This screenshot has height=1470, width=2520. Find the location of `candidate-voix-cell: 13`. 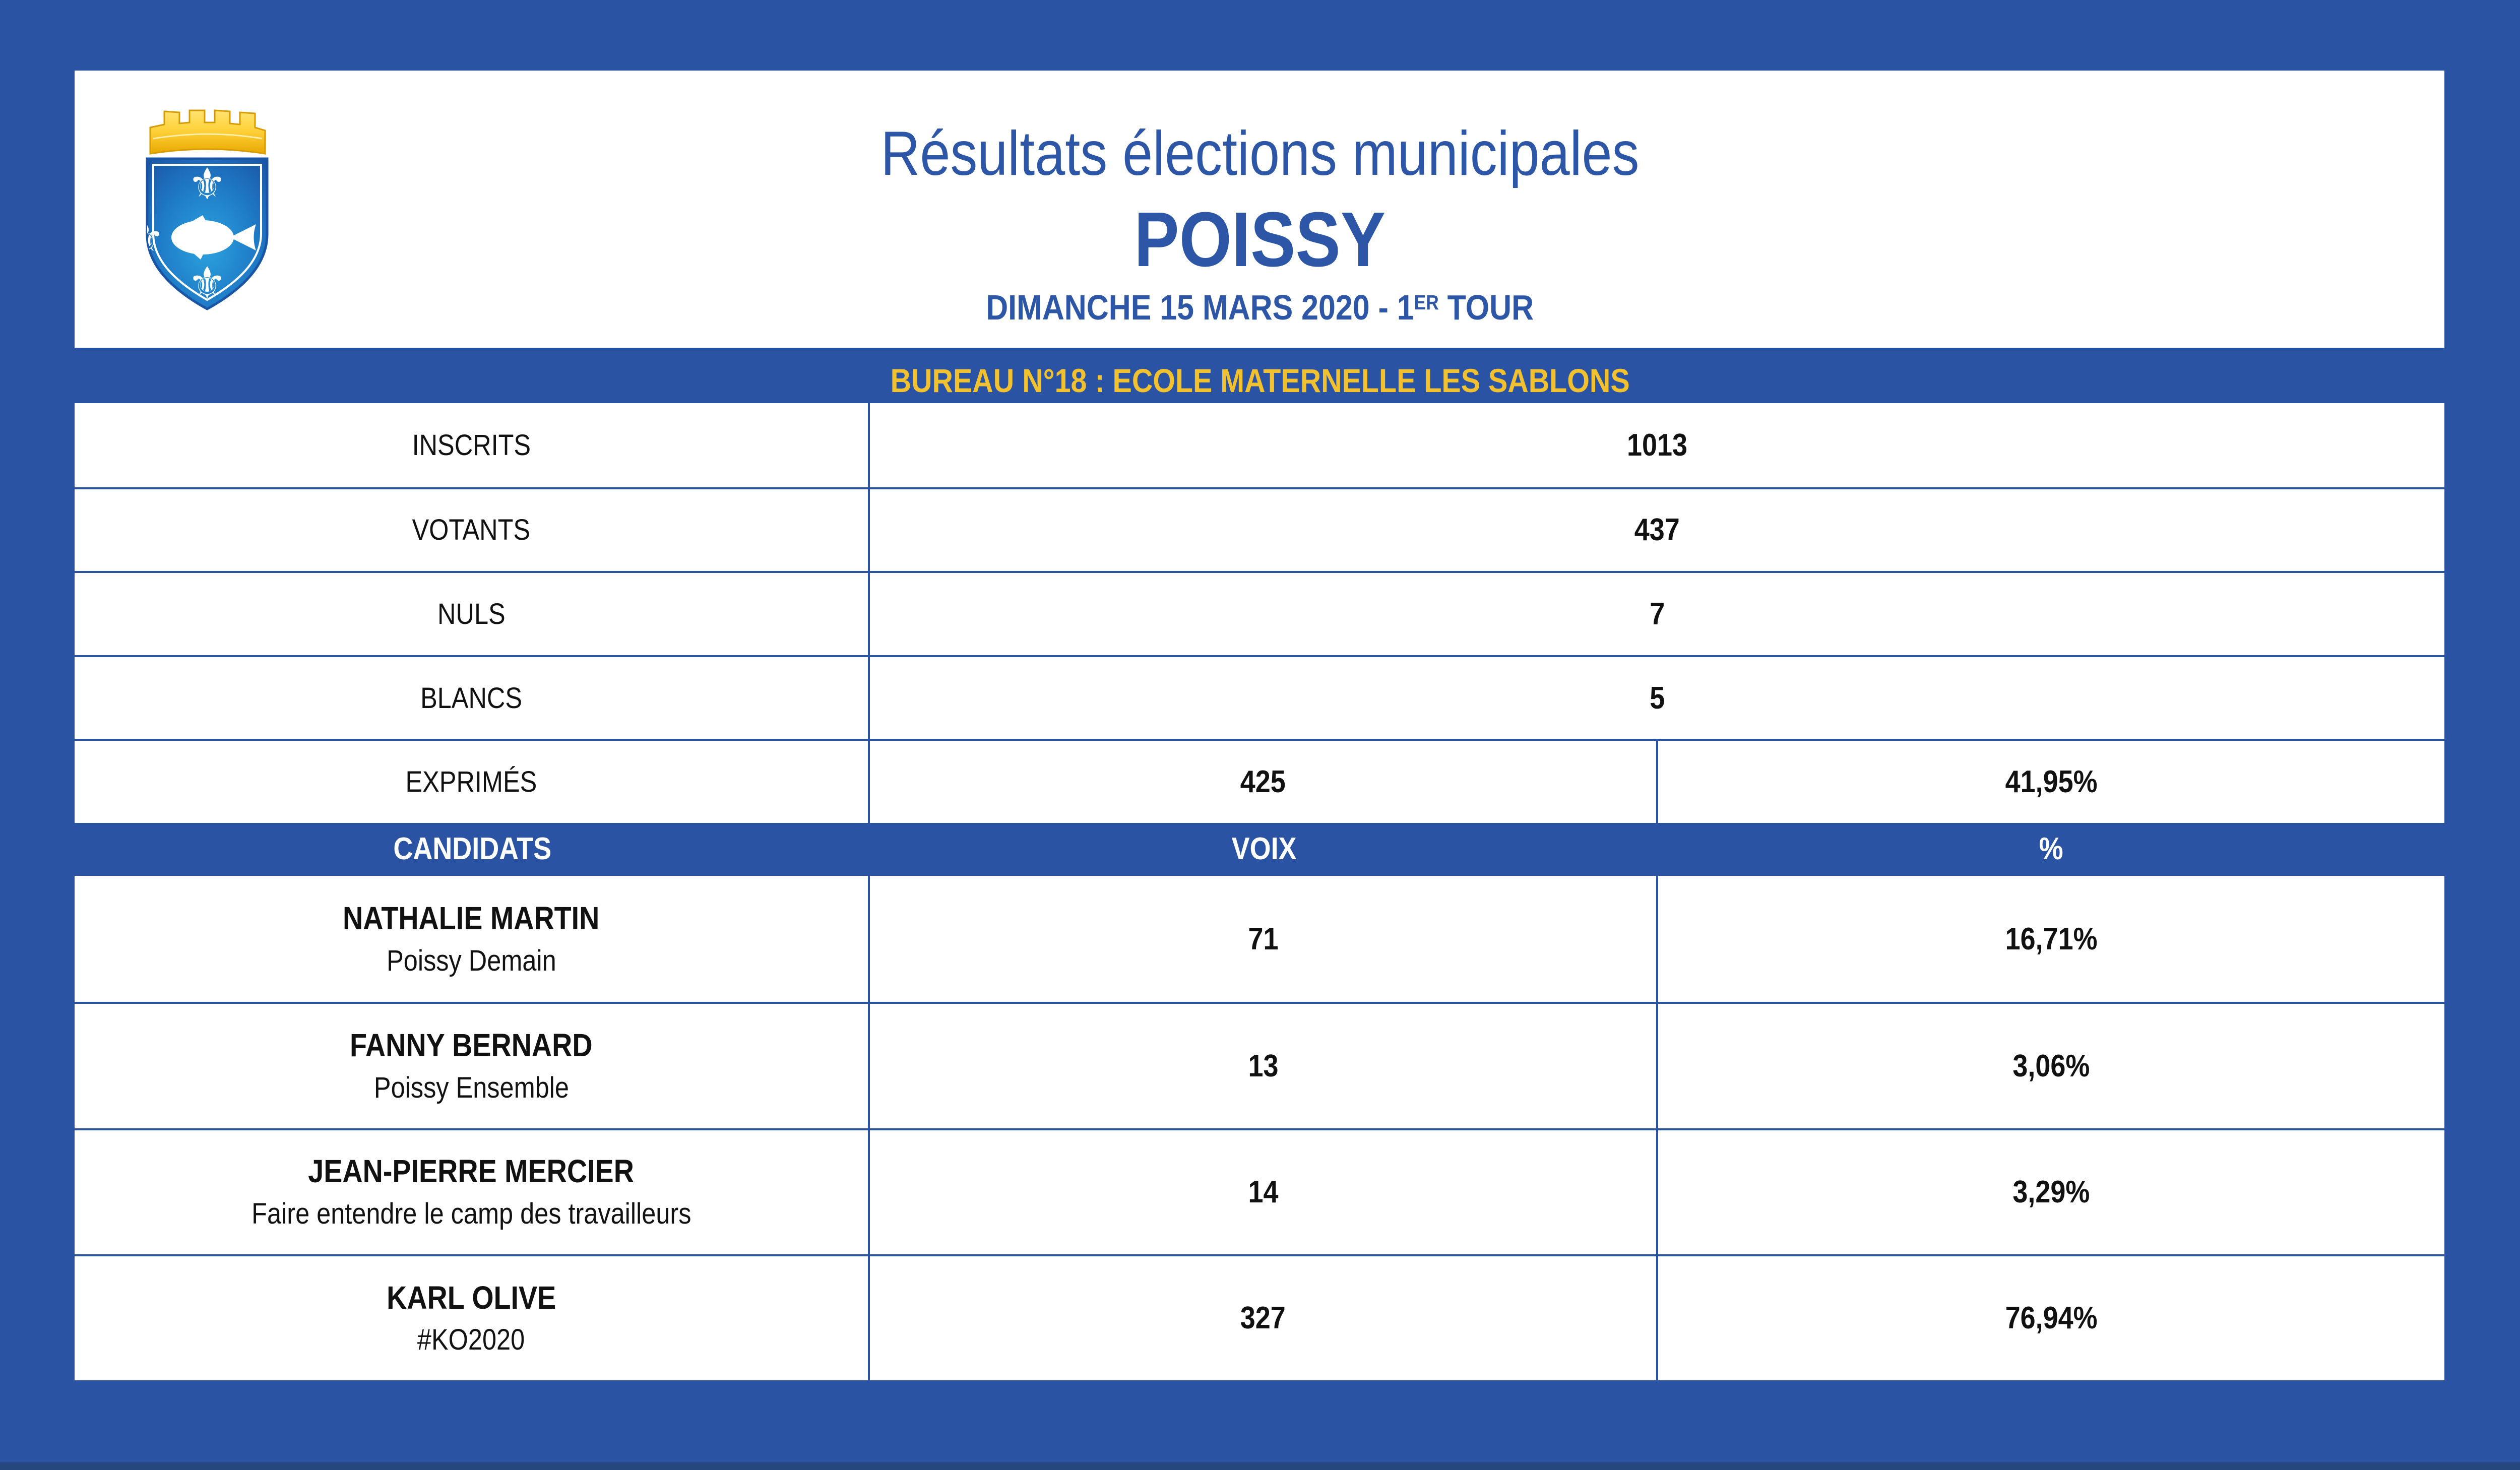

candidate-voix-cell: 13 is located at coordinates (1264, 1066).